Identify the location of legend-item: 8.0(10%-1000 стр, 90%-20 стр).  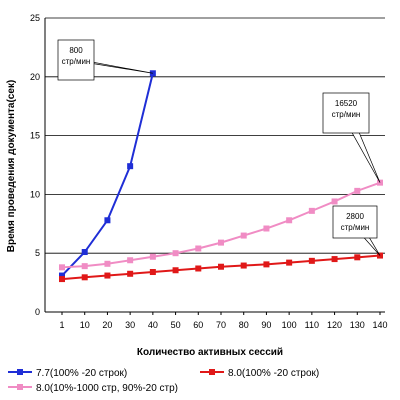
(93, 388).